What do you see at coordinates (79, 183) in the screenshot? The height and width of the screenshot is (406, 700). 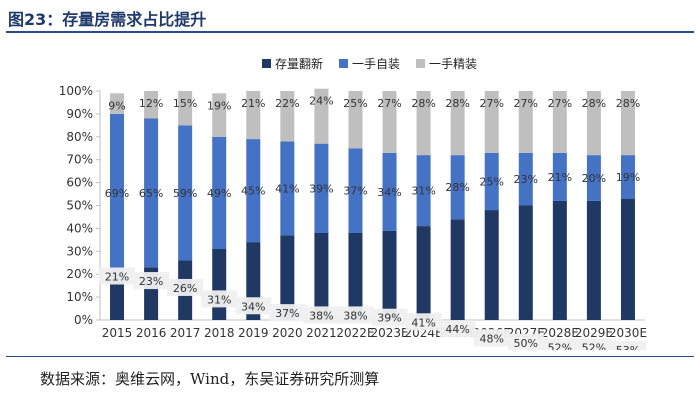 I see `y-tick-label: 60%` at bounding box center [79, 183].